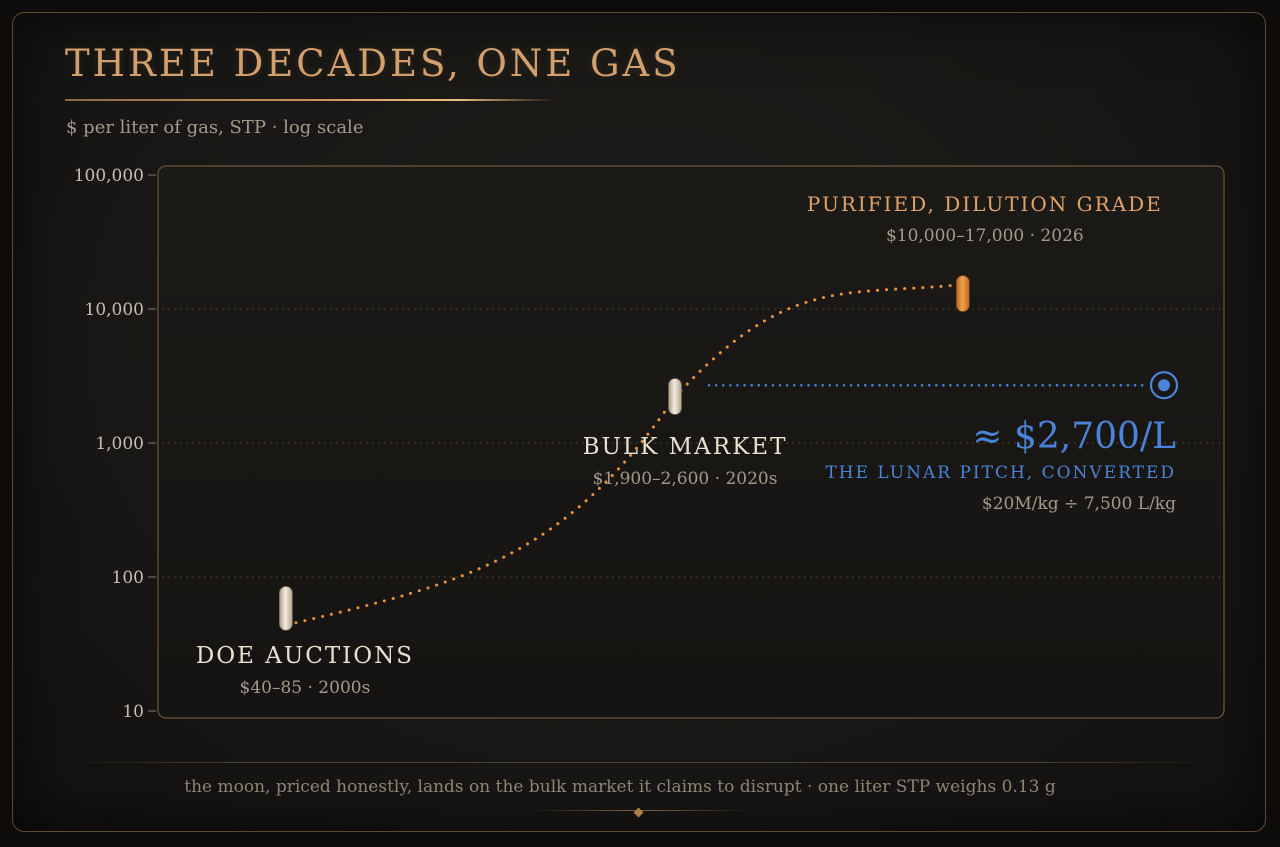 The width and height of the screenshot is (1280, 847). I want to click on point-label-name: PURIFIED, DILUTION GRADE, so click(985, 204).